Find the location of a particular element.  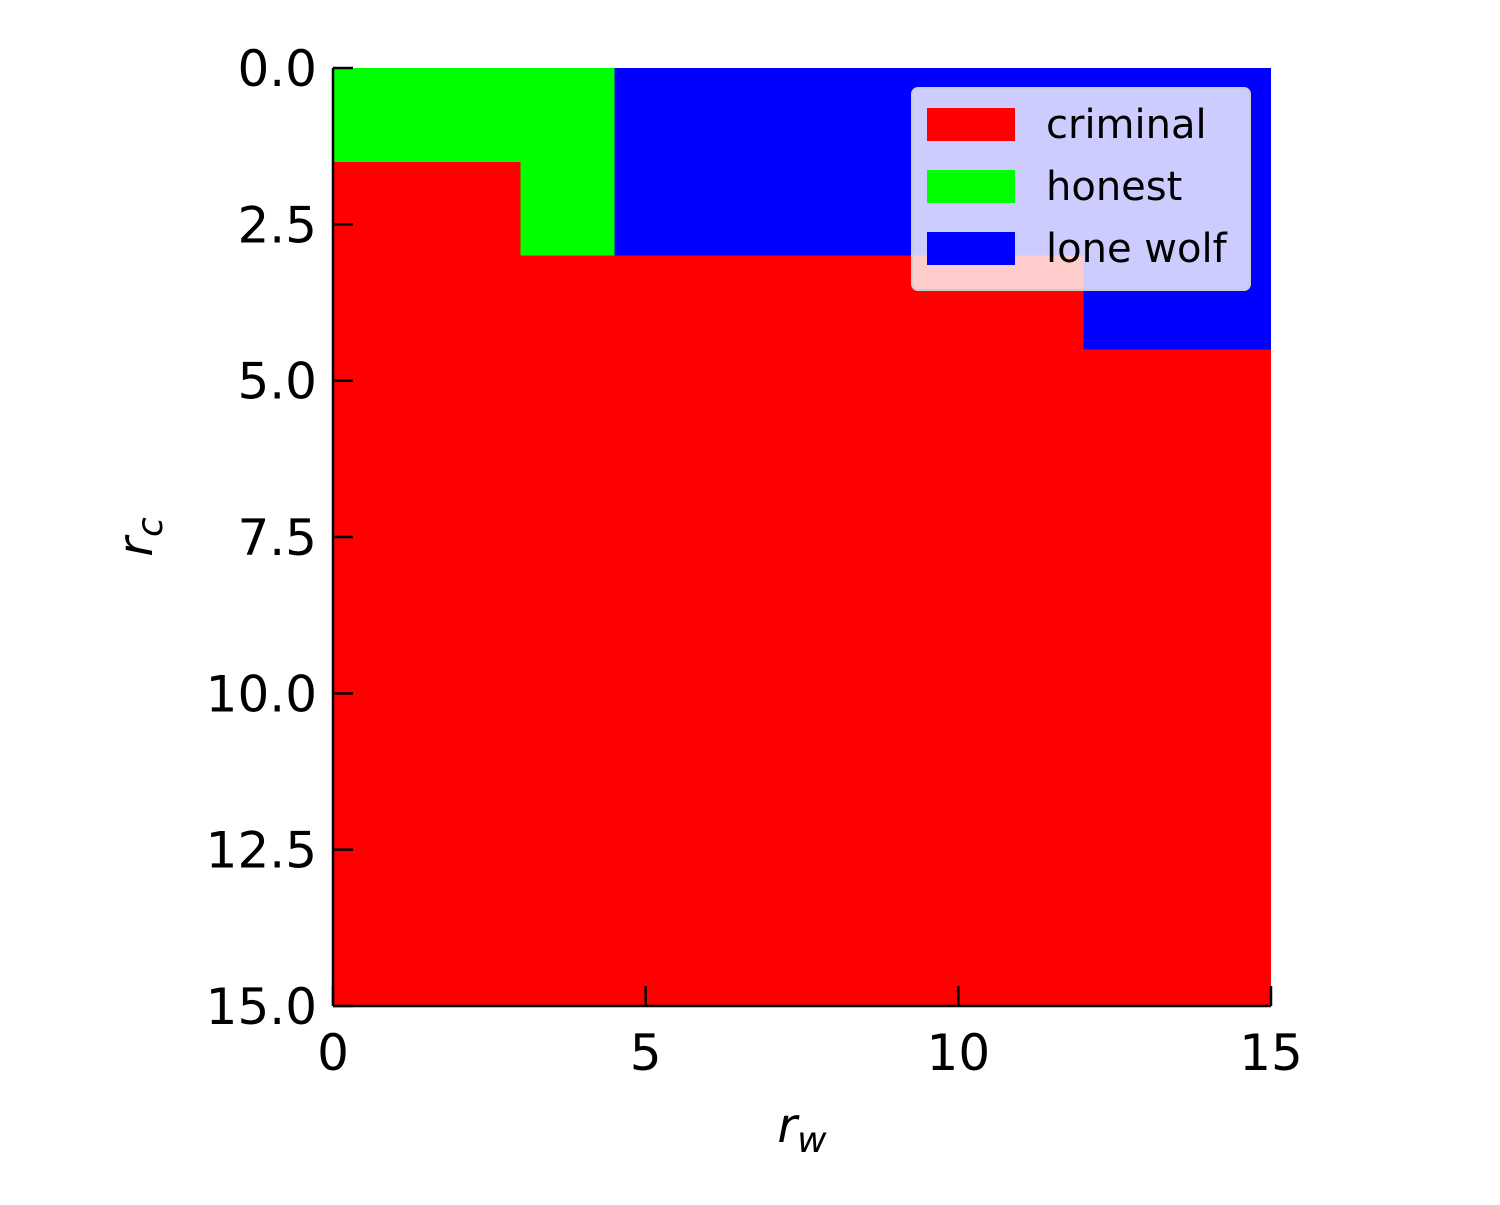

y-tick-label-0: 0.0 is located at coordinates (277, 69).